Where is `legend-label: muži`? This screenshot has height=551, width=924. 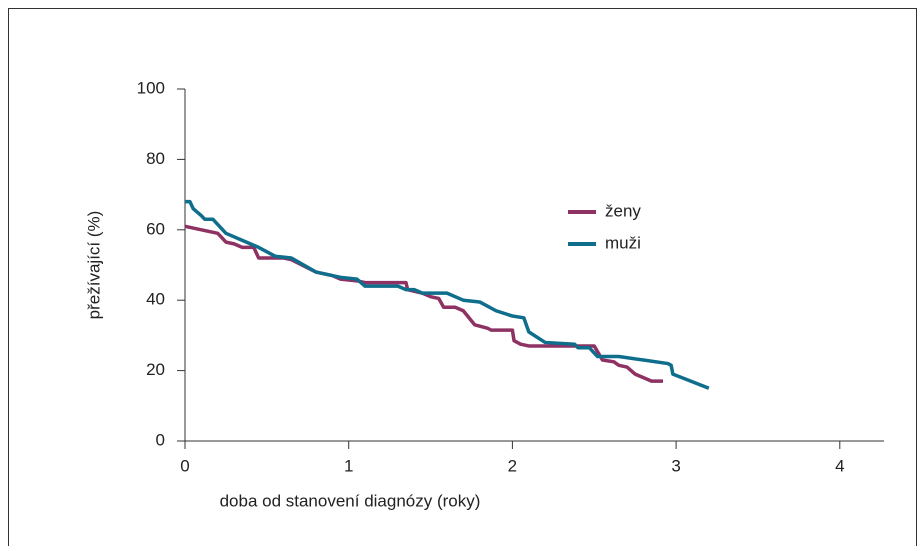 legend-label: muži is located at coordinates (623, 242).